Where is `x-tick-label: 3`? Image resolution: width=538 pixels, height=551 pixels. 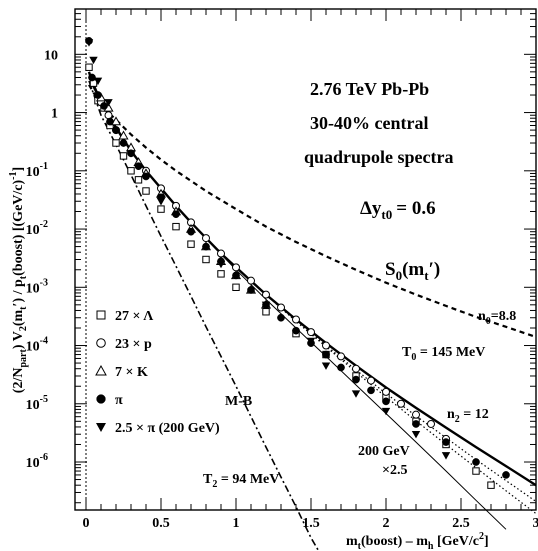 x-tick-label: 3 is located at coordinates (535, 523).